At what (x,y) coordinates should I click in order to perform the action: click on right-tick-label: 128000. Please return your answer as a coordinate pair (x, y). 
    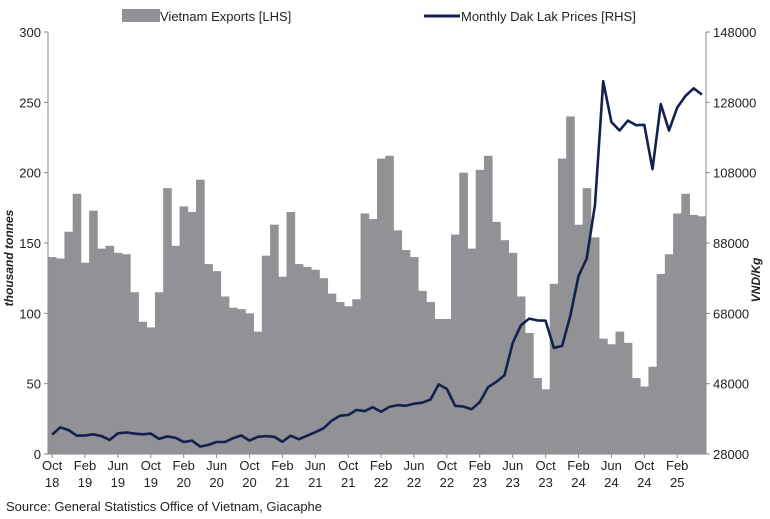
    Looking at the image, I should click on (734, 102).